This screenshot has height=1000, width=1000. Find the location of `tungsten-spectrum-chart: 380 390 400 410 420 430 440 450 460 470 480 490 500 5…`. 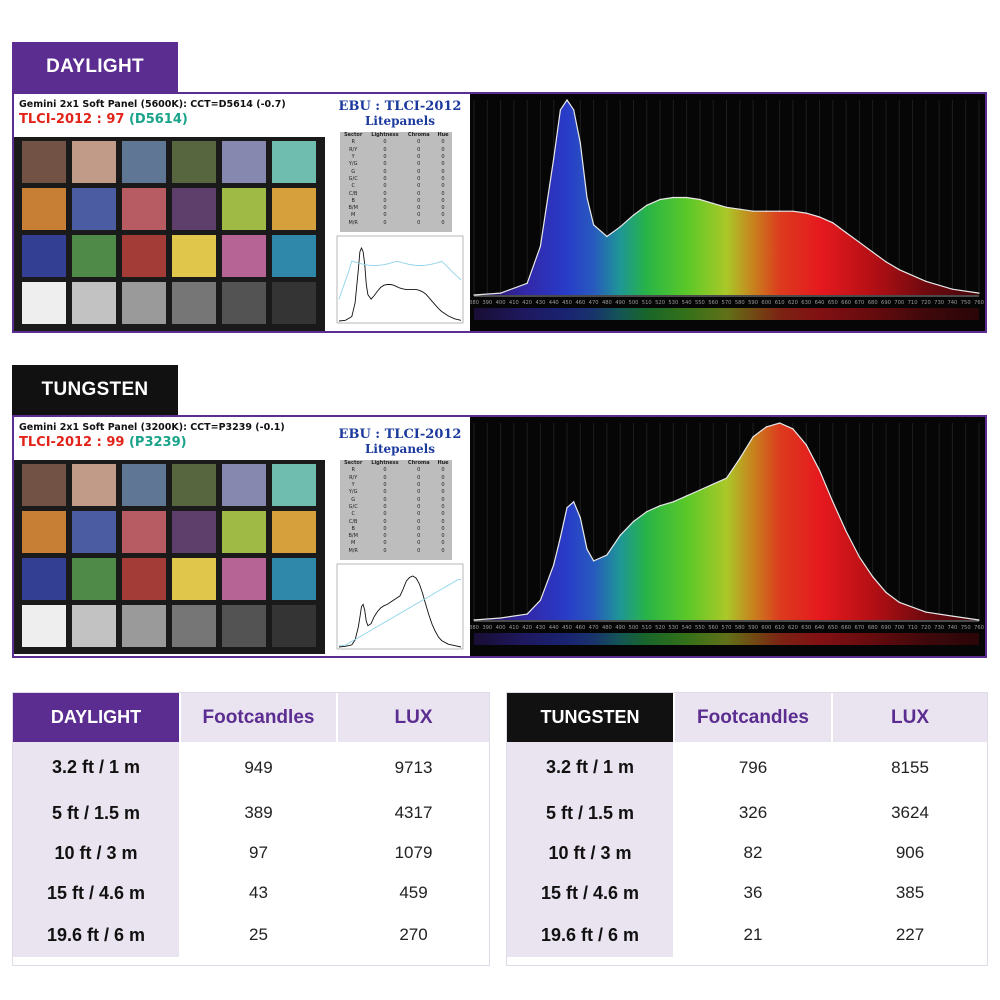

tungsten-spectrum-chart: 380 390 400 410 420 430 440 450 460 470 480 490 500 5… is located at coordinates (727, 536).